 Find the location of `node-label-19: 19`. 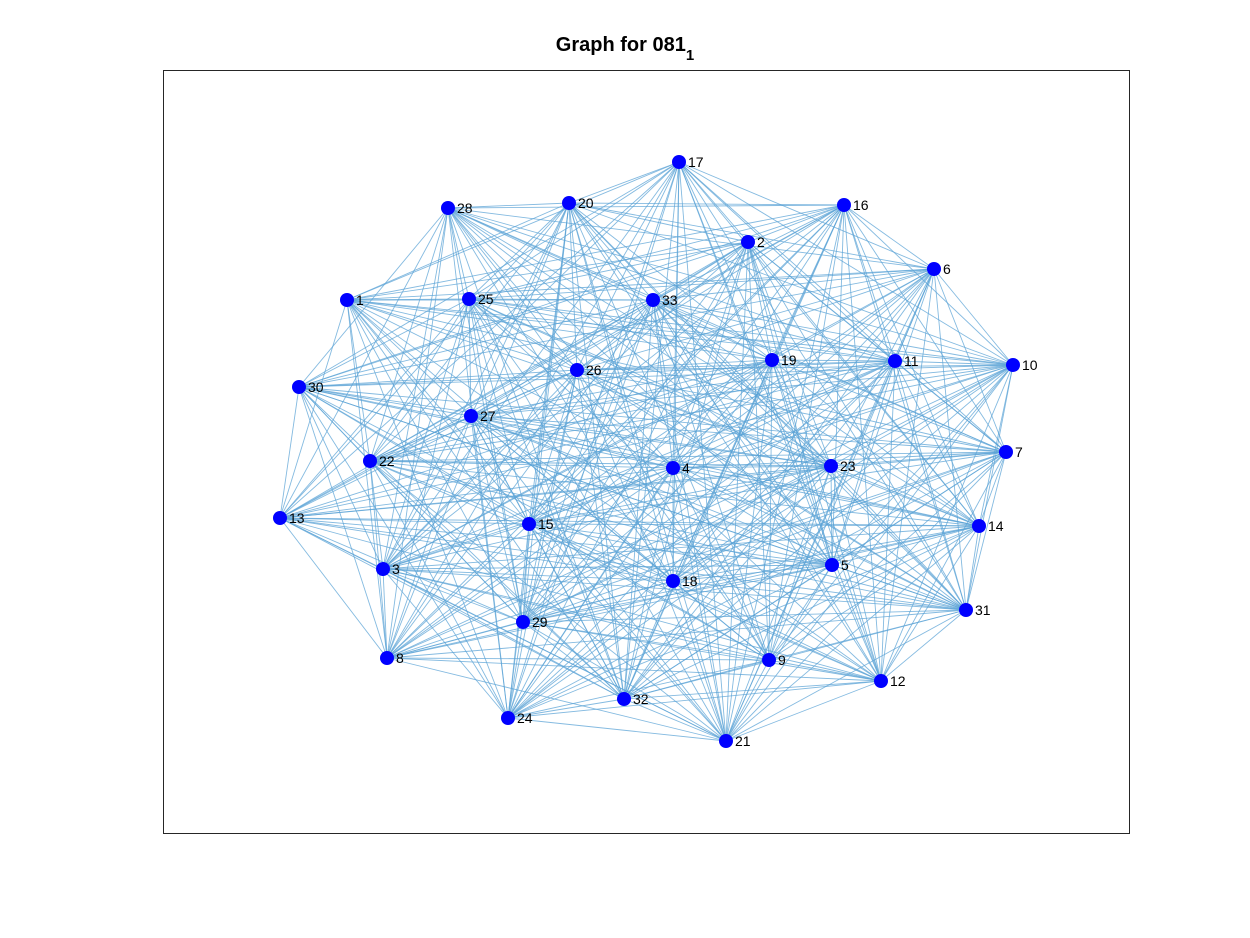

node-label-19: 19 is located at coordinates (789, 360).